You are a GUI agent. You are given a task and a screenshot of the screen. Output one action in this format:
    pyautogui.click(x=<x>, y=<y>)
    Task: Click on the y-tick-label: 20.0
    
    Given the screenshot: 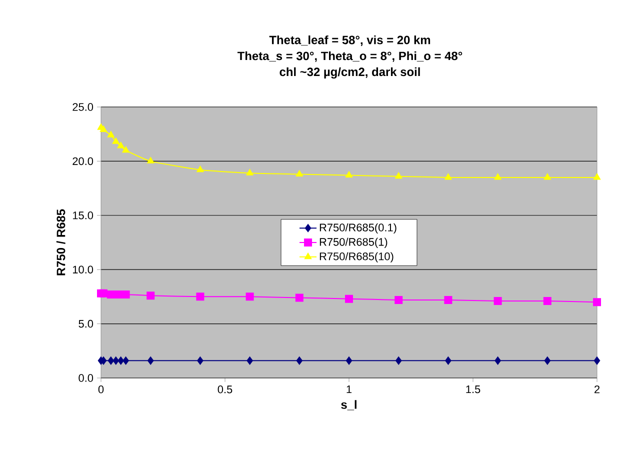 What is the action you would take?
    pyautogui.click(x=83, y=161)
    